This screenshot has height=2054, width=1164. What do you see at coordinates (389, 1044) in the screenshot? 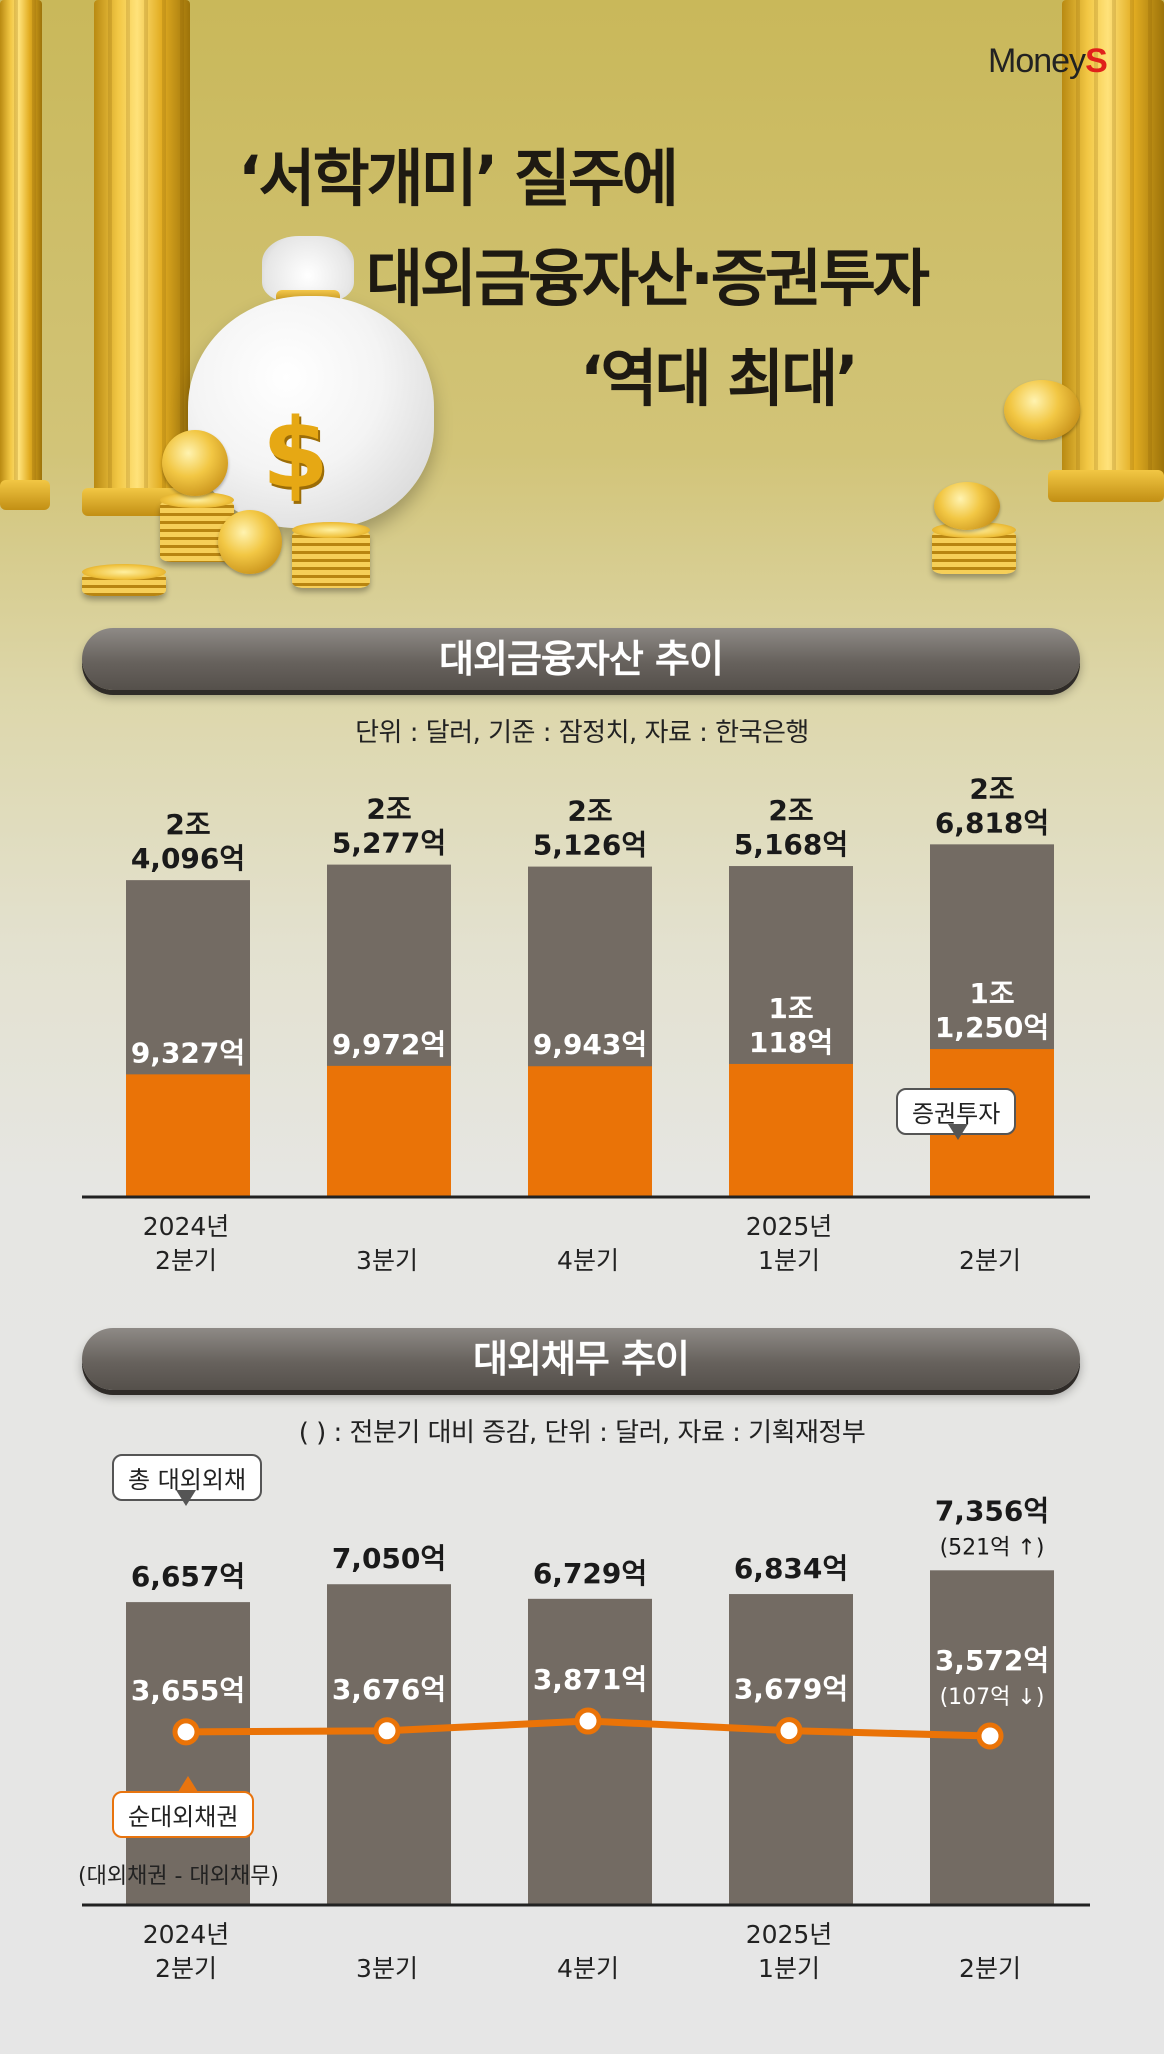
I see `label-securities-investment: 9,972억` at bounding box center [389, 1044].